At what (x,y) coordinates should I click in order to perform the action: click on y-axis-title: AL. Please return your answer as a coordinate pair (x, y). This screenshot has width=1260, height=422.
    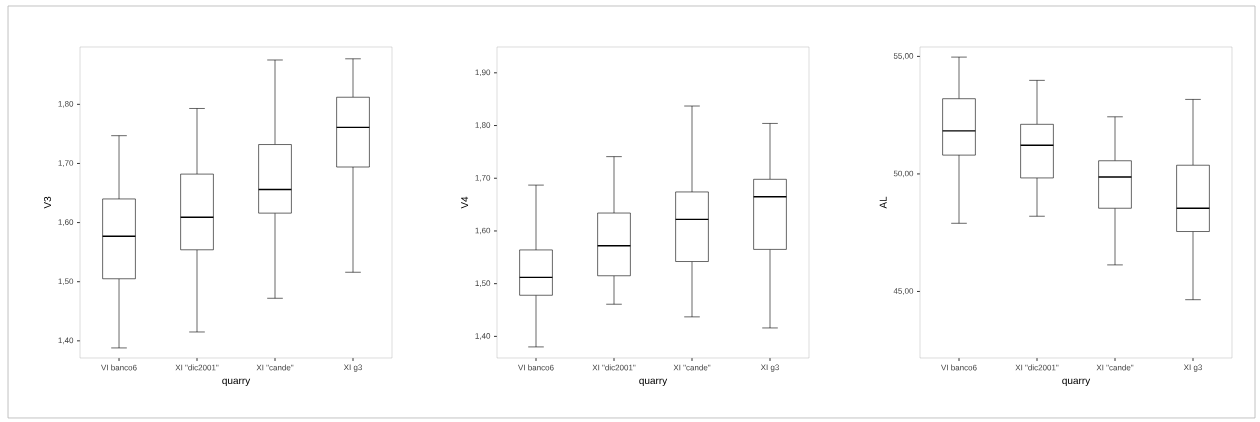
    Looking at the image, I should click on (883, 202).